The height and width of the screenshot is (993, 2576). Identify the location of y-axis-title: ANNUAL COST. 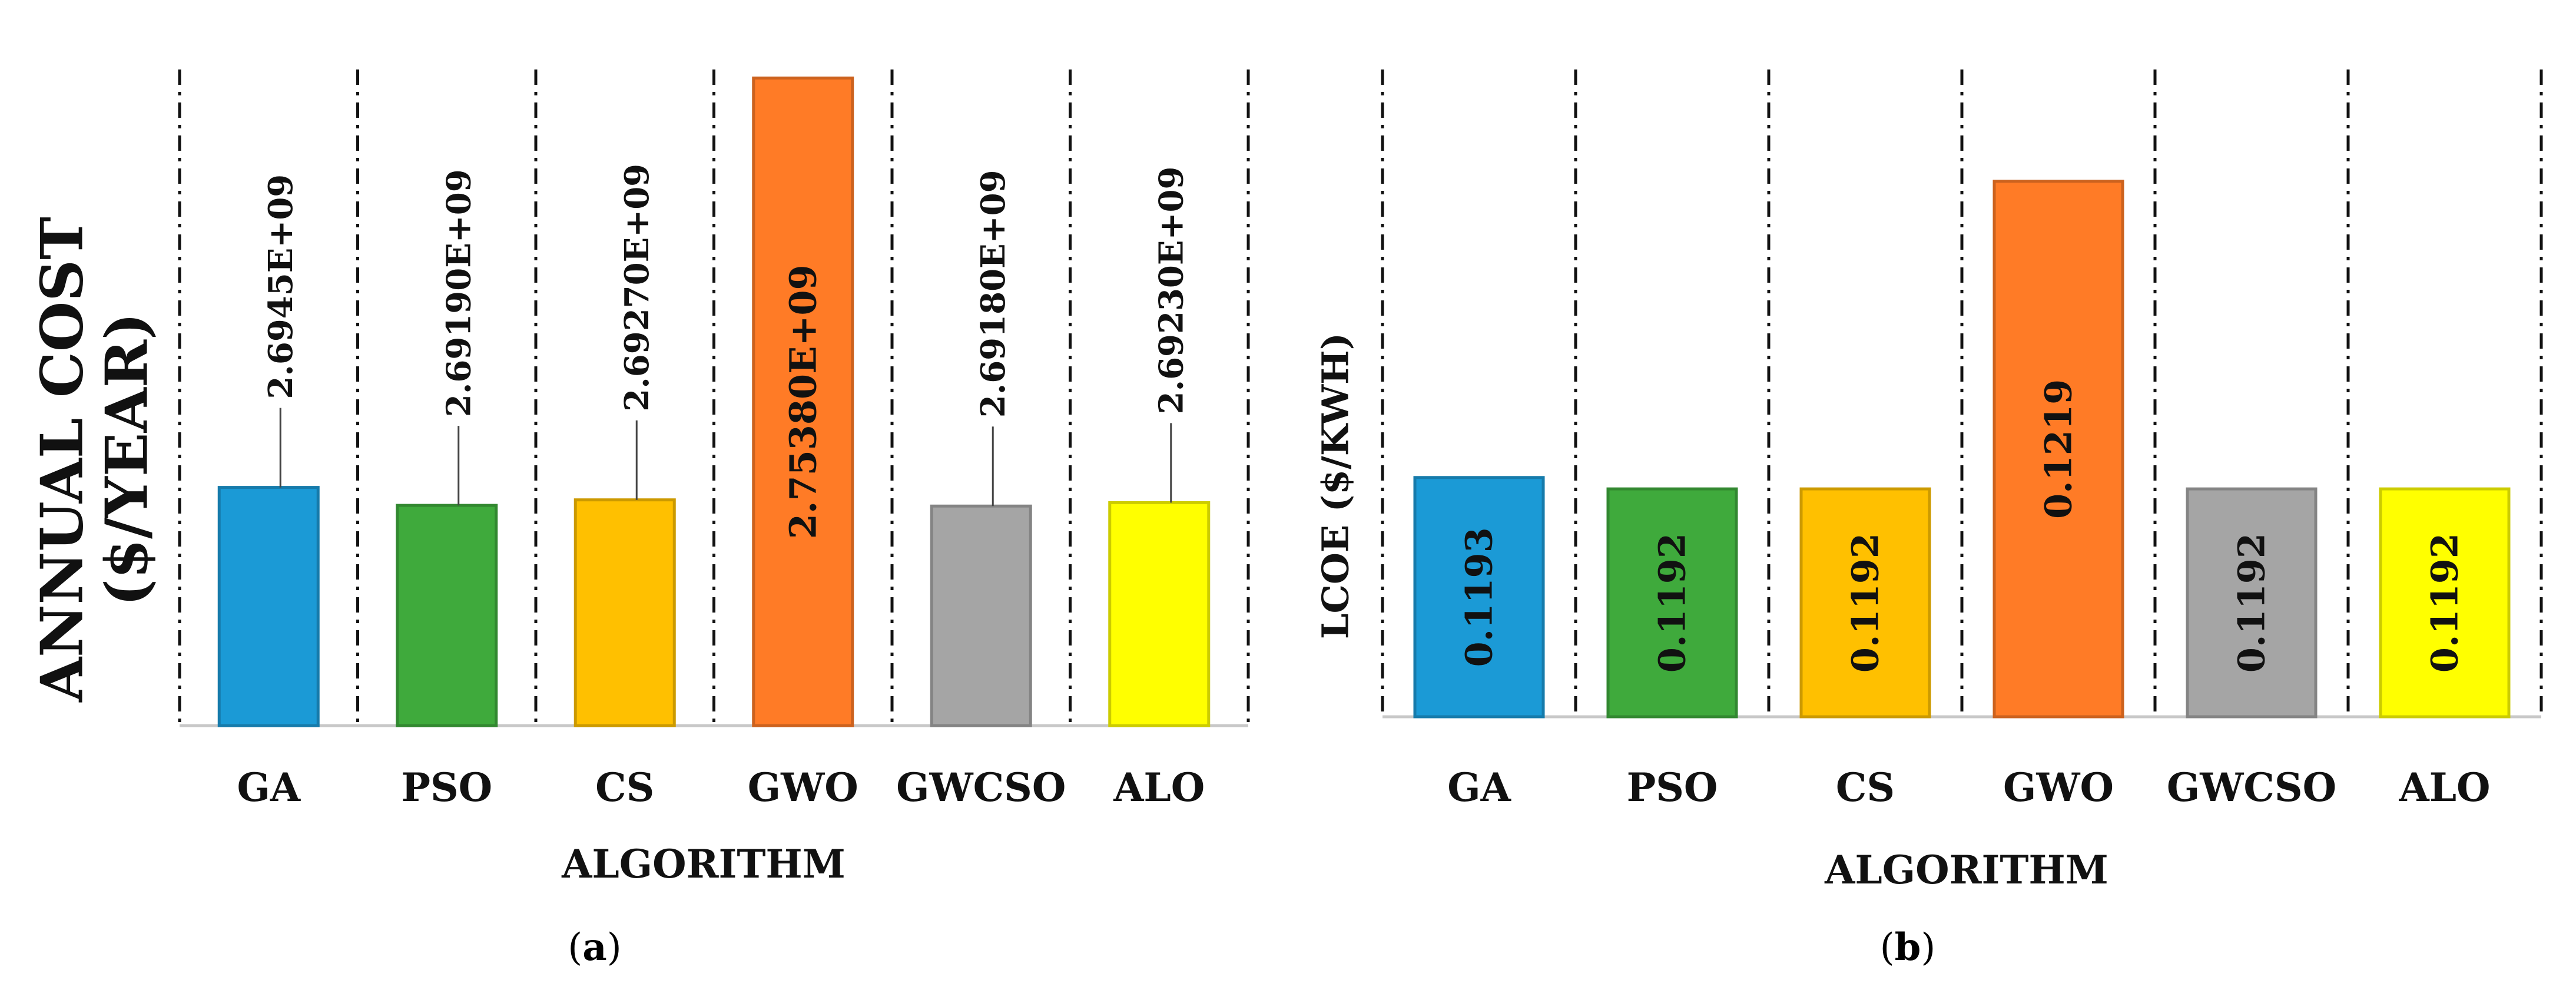
(62, 460).